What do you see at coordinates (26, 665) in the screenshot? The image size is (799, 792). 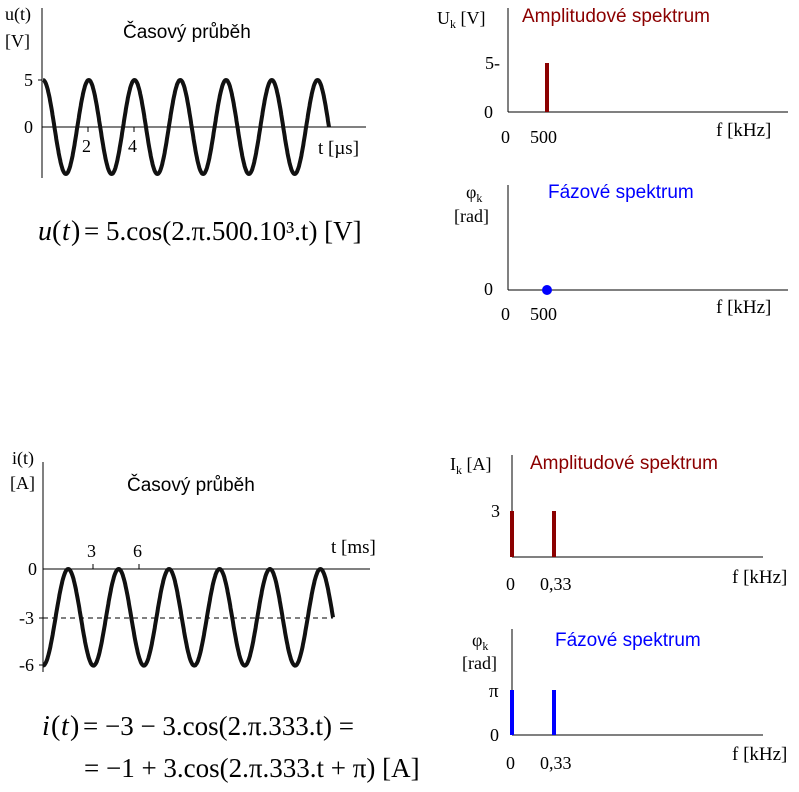 I see `i-time-ytick-label-6: -6` at bounding box center [26, 665].